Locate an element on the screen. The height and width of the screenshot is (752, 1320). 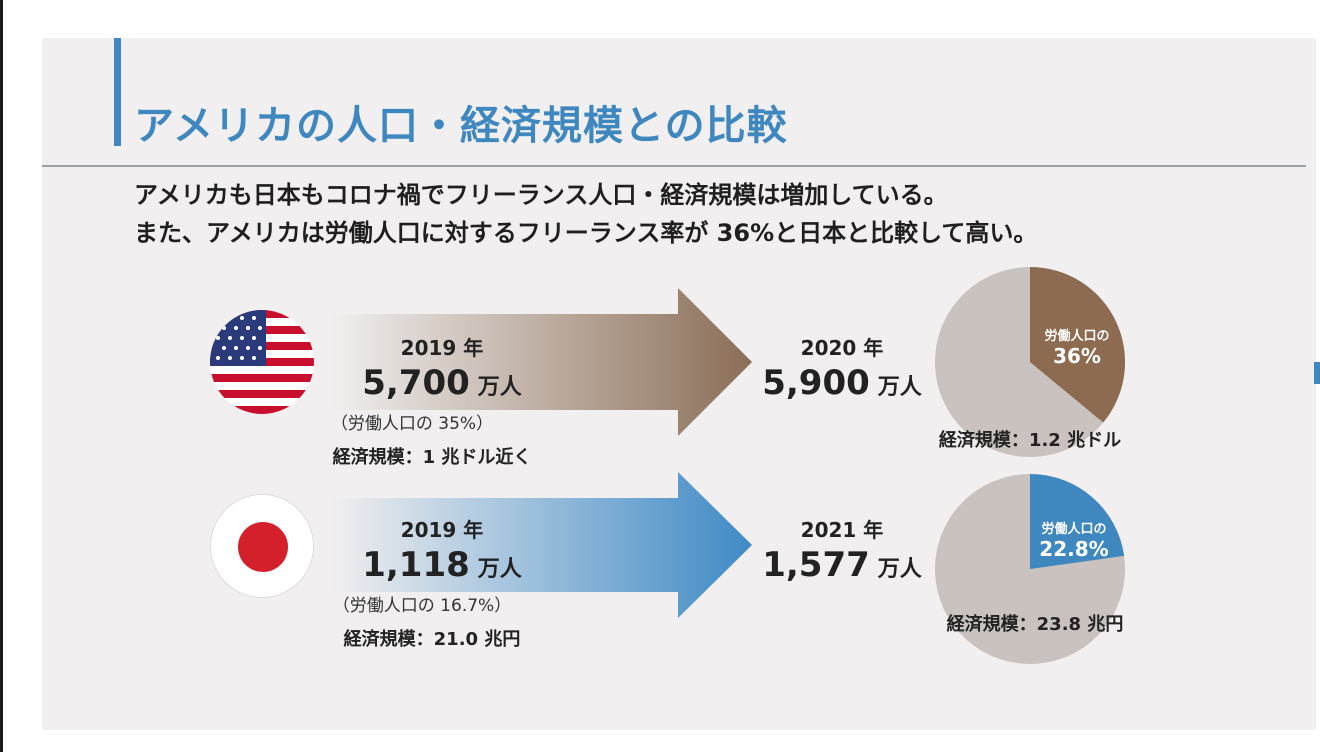
usa-pie-label-percent: 36% is located at coordinates (1077, 356).